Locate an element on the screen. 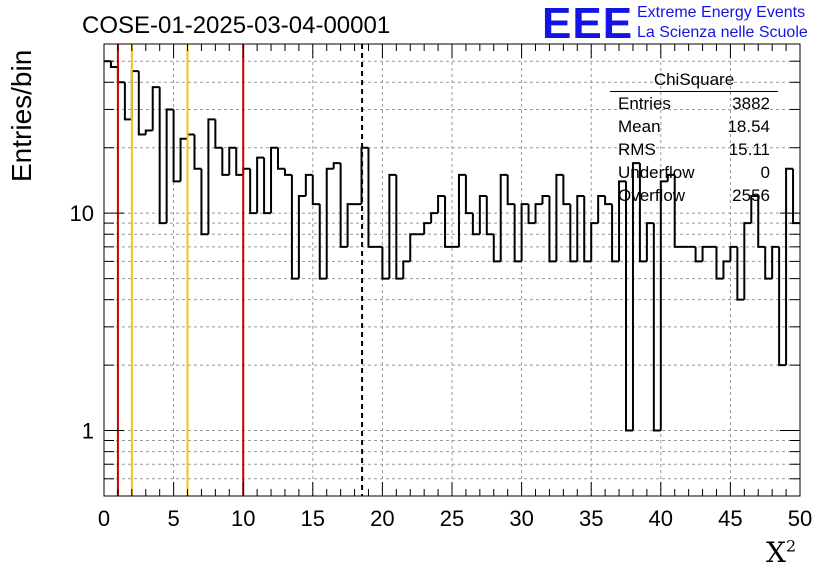 The width and height of the screenshot is (836, 572). stats-value: 18.54 is located at coordinates (748, 126).